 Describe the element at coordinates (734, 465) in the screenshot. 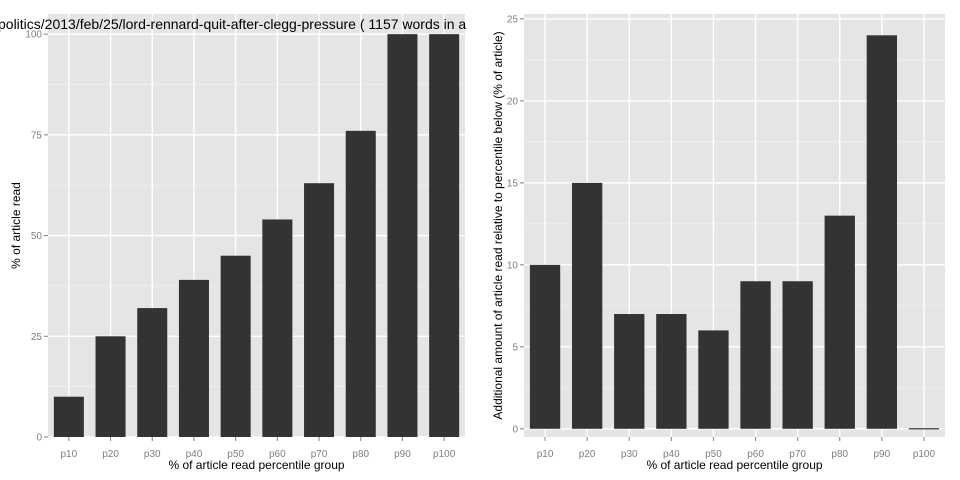

I see `right-x-axis-title: % of article read percentile group` at that location.